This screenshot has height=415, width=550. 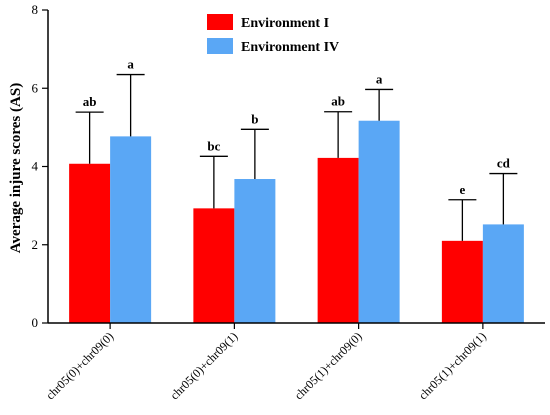 What do you see at coordinates (16, 168) in the screenshot?
I see `y-axis-label: Average injure scores (AS)` at bounding box center [16, 168].